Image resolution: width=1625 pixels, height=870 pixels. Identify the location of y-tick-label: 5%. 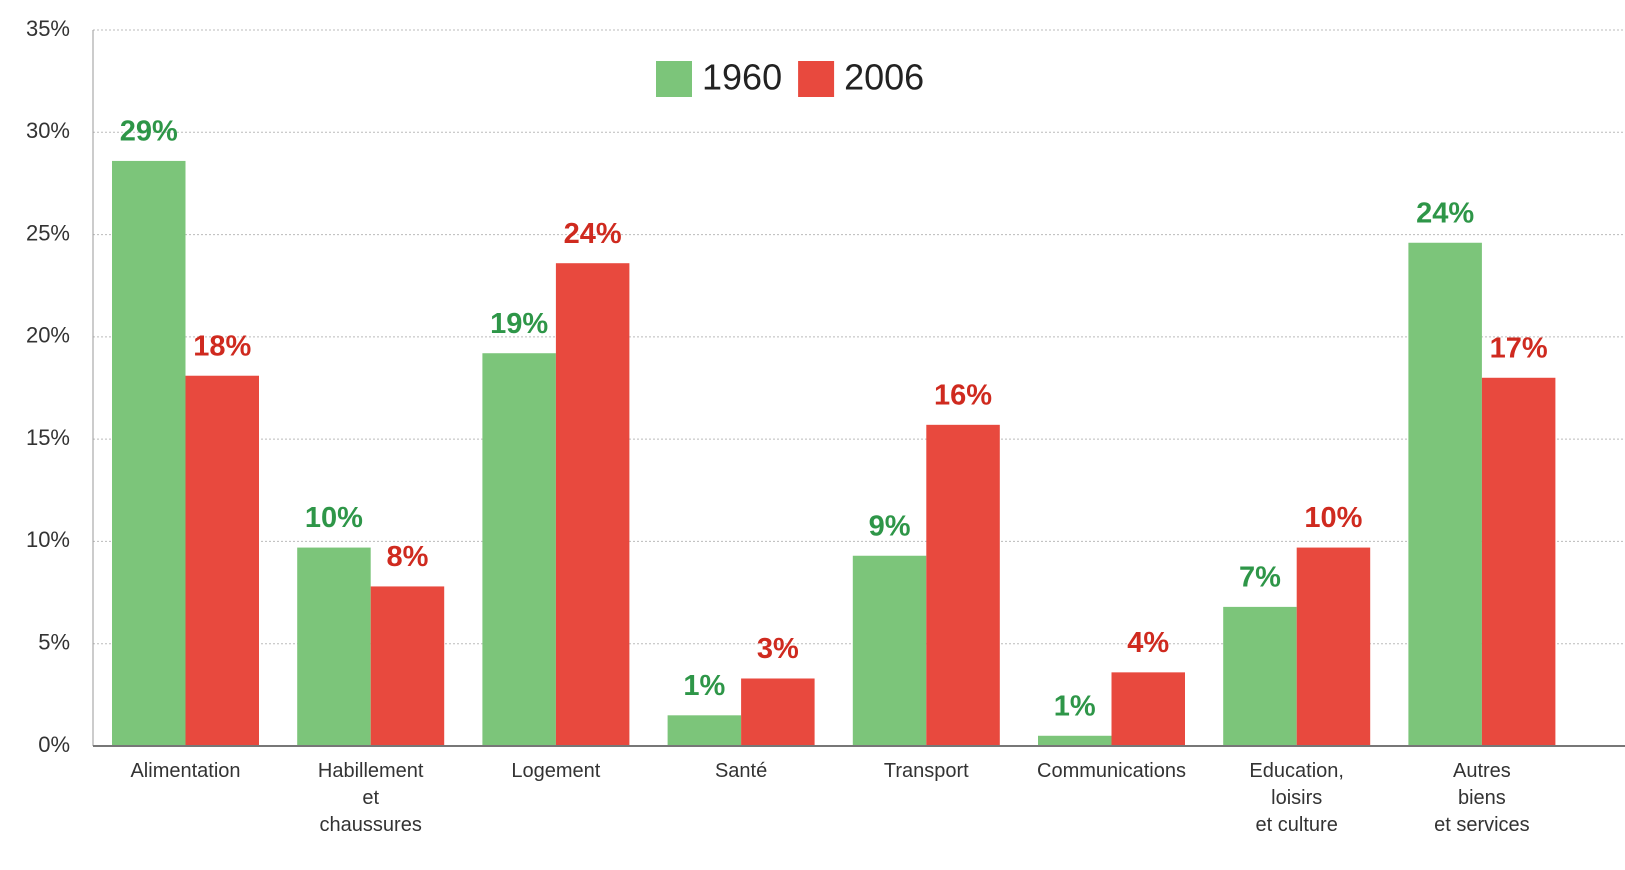
(54, 642).